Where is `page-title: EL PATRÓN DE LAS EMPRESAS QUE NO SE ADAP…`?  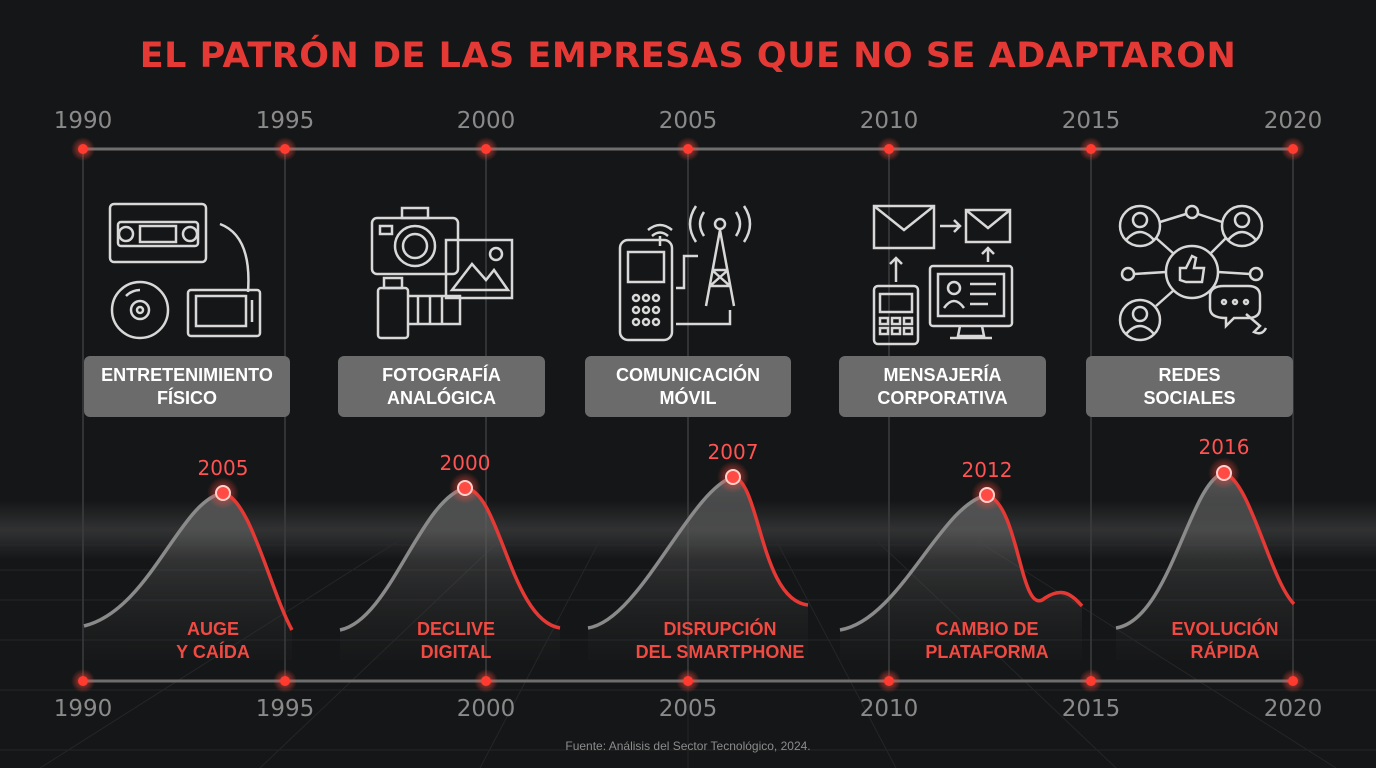 page-title: EL PATRÓN DE LAS EMPRESAS QUE NO SE ADAP… is located at coordinates (688, 56).